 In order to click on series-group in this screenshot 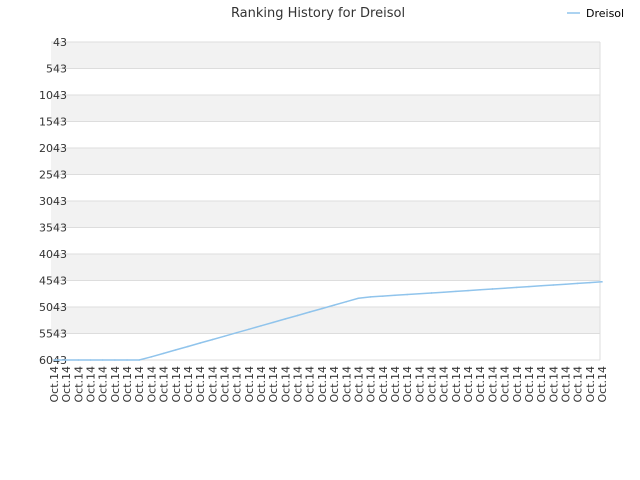, I will do `click(328, 321)`.